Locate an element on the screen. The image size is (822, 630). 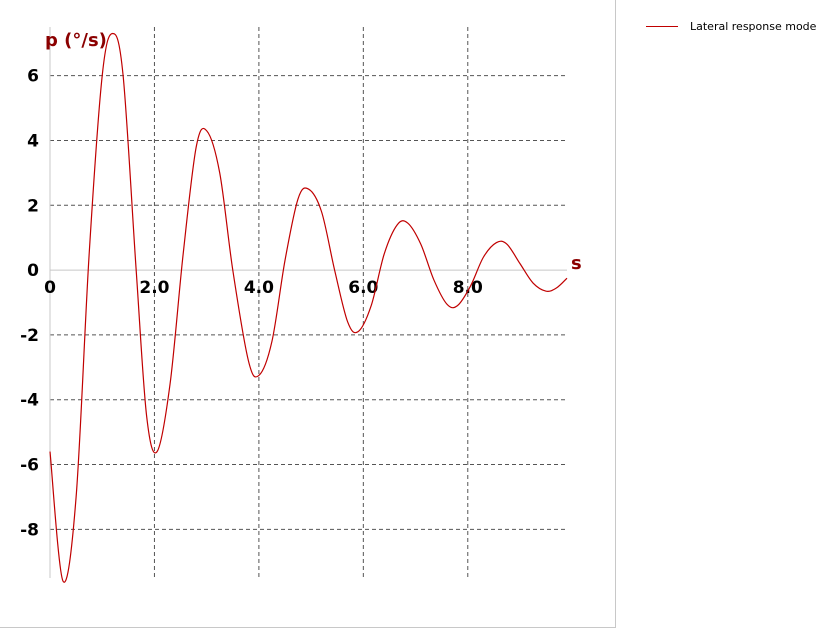
y-tick-label: 2 is located at coordinates (33, 206).